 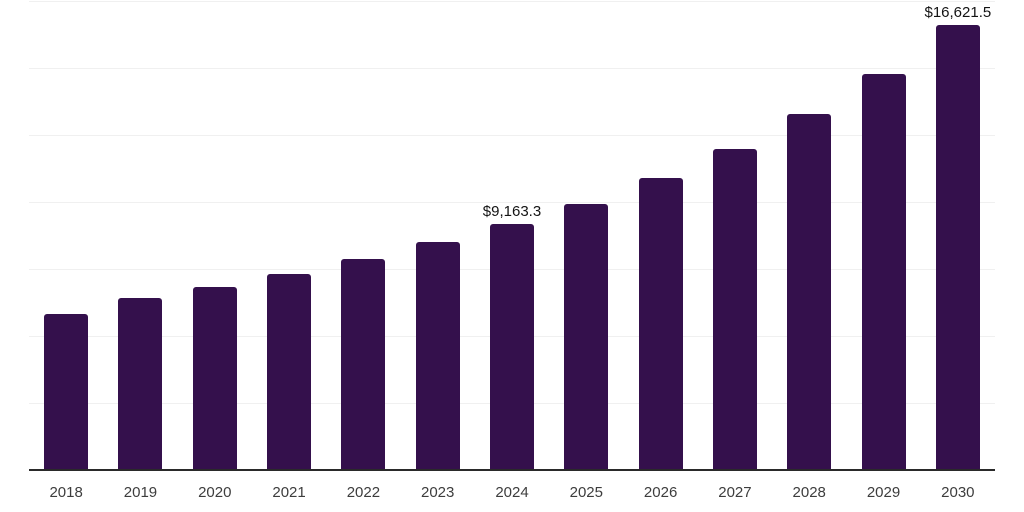 What do you see at coordinates (140, 384) in the screenshot?
I see `bar-2019` at bounding box center [140, 384].